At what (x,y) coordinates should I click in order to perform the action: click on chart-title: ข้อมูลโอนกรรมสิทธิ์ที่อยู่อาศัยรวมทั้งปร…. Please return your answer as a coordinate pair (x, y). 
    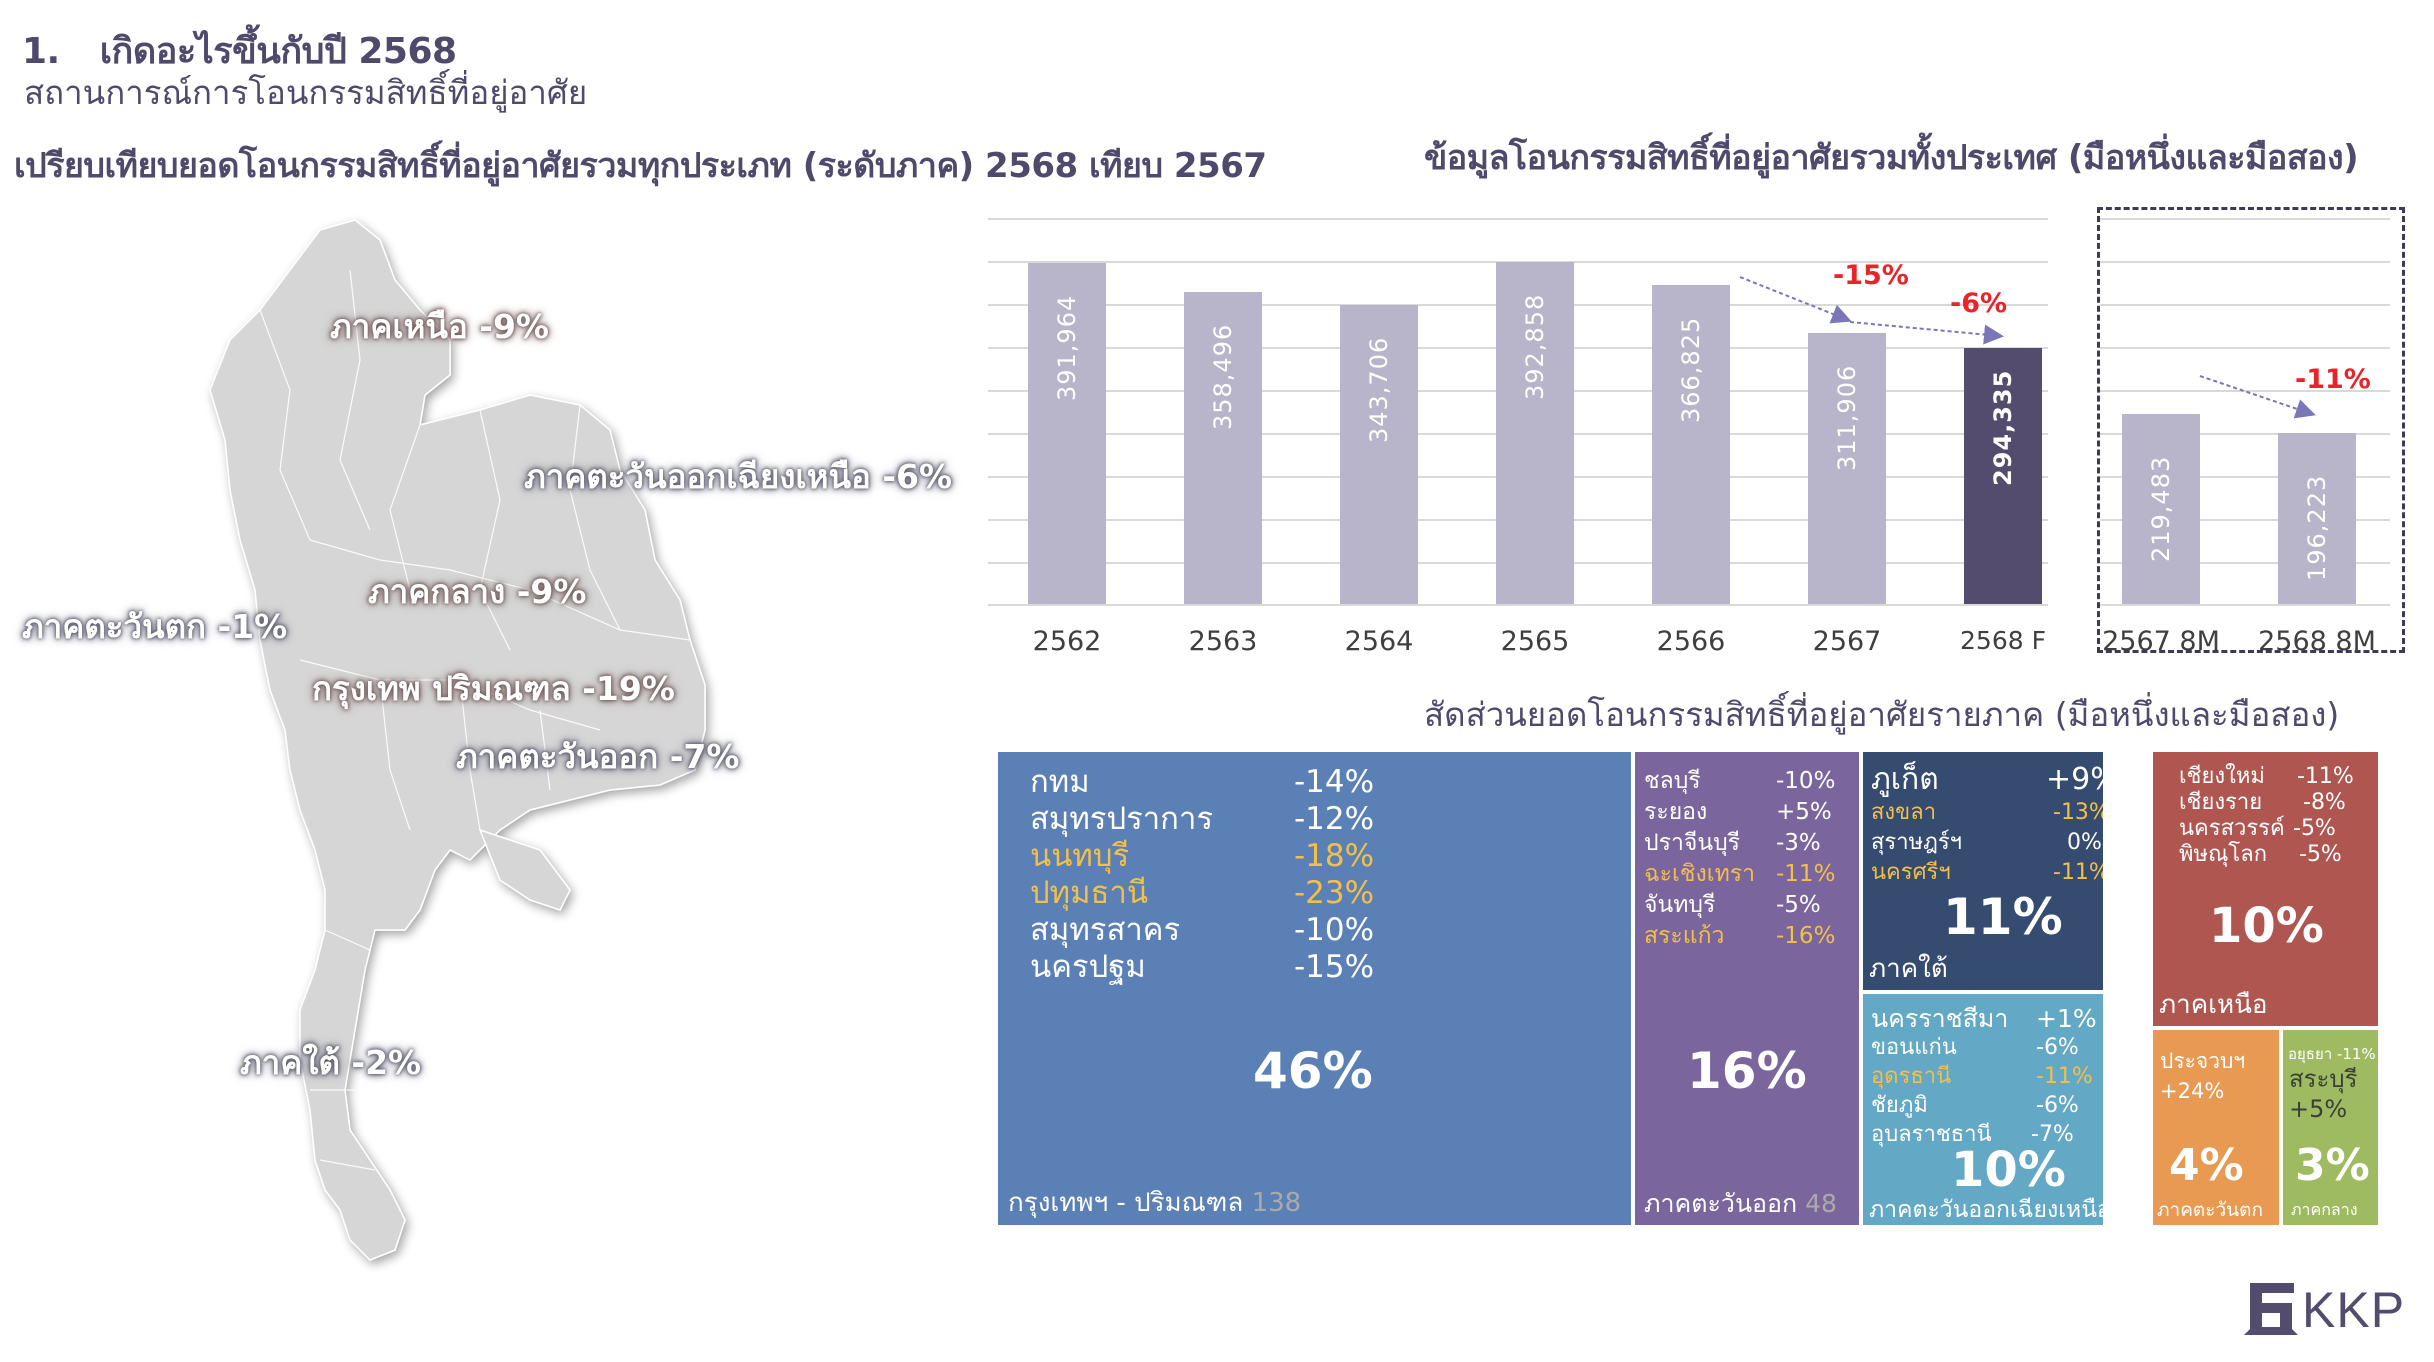
    Looking at the image, I should click on (1891, 158).